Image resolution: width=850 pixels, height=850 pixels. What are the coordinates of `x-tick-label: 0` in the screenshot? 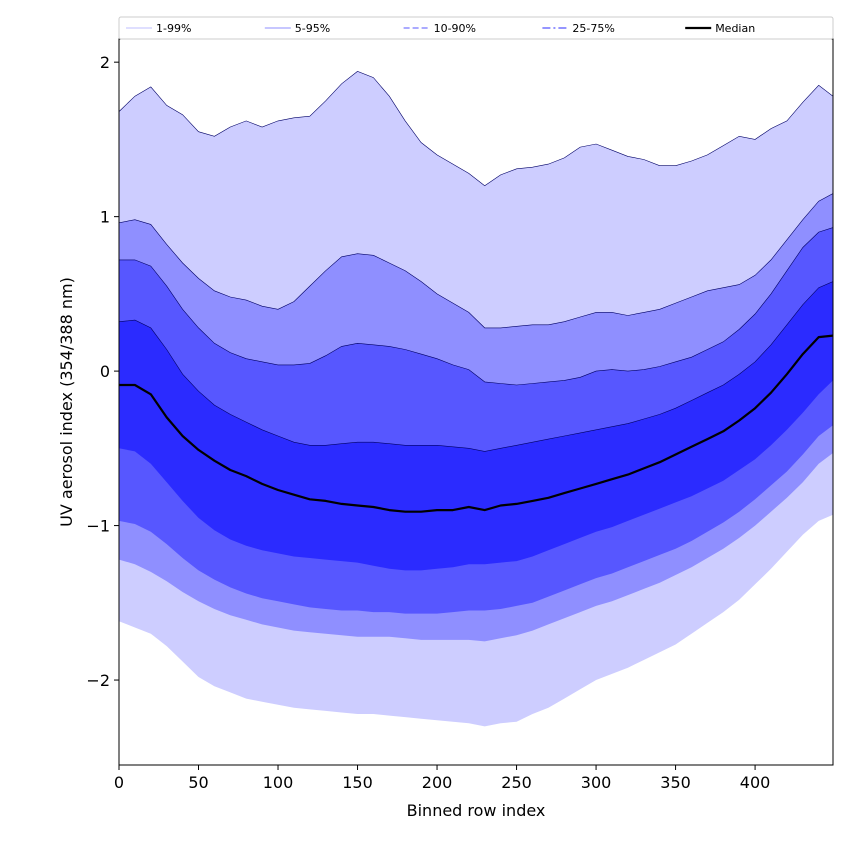 It's located at (119, 782).